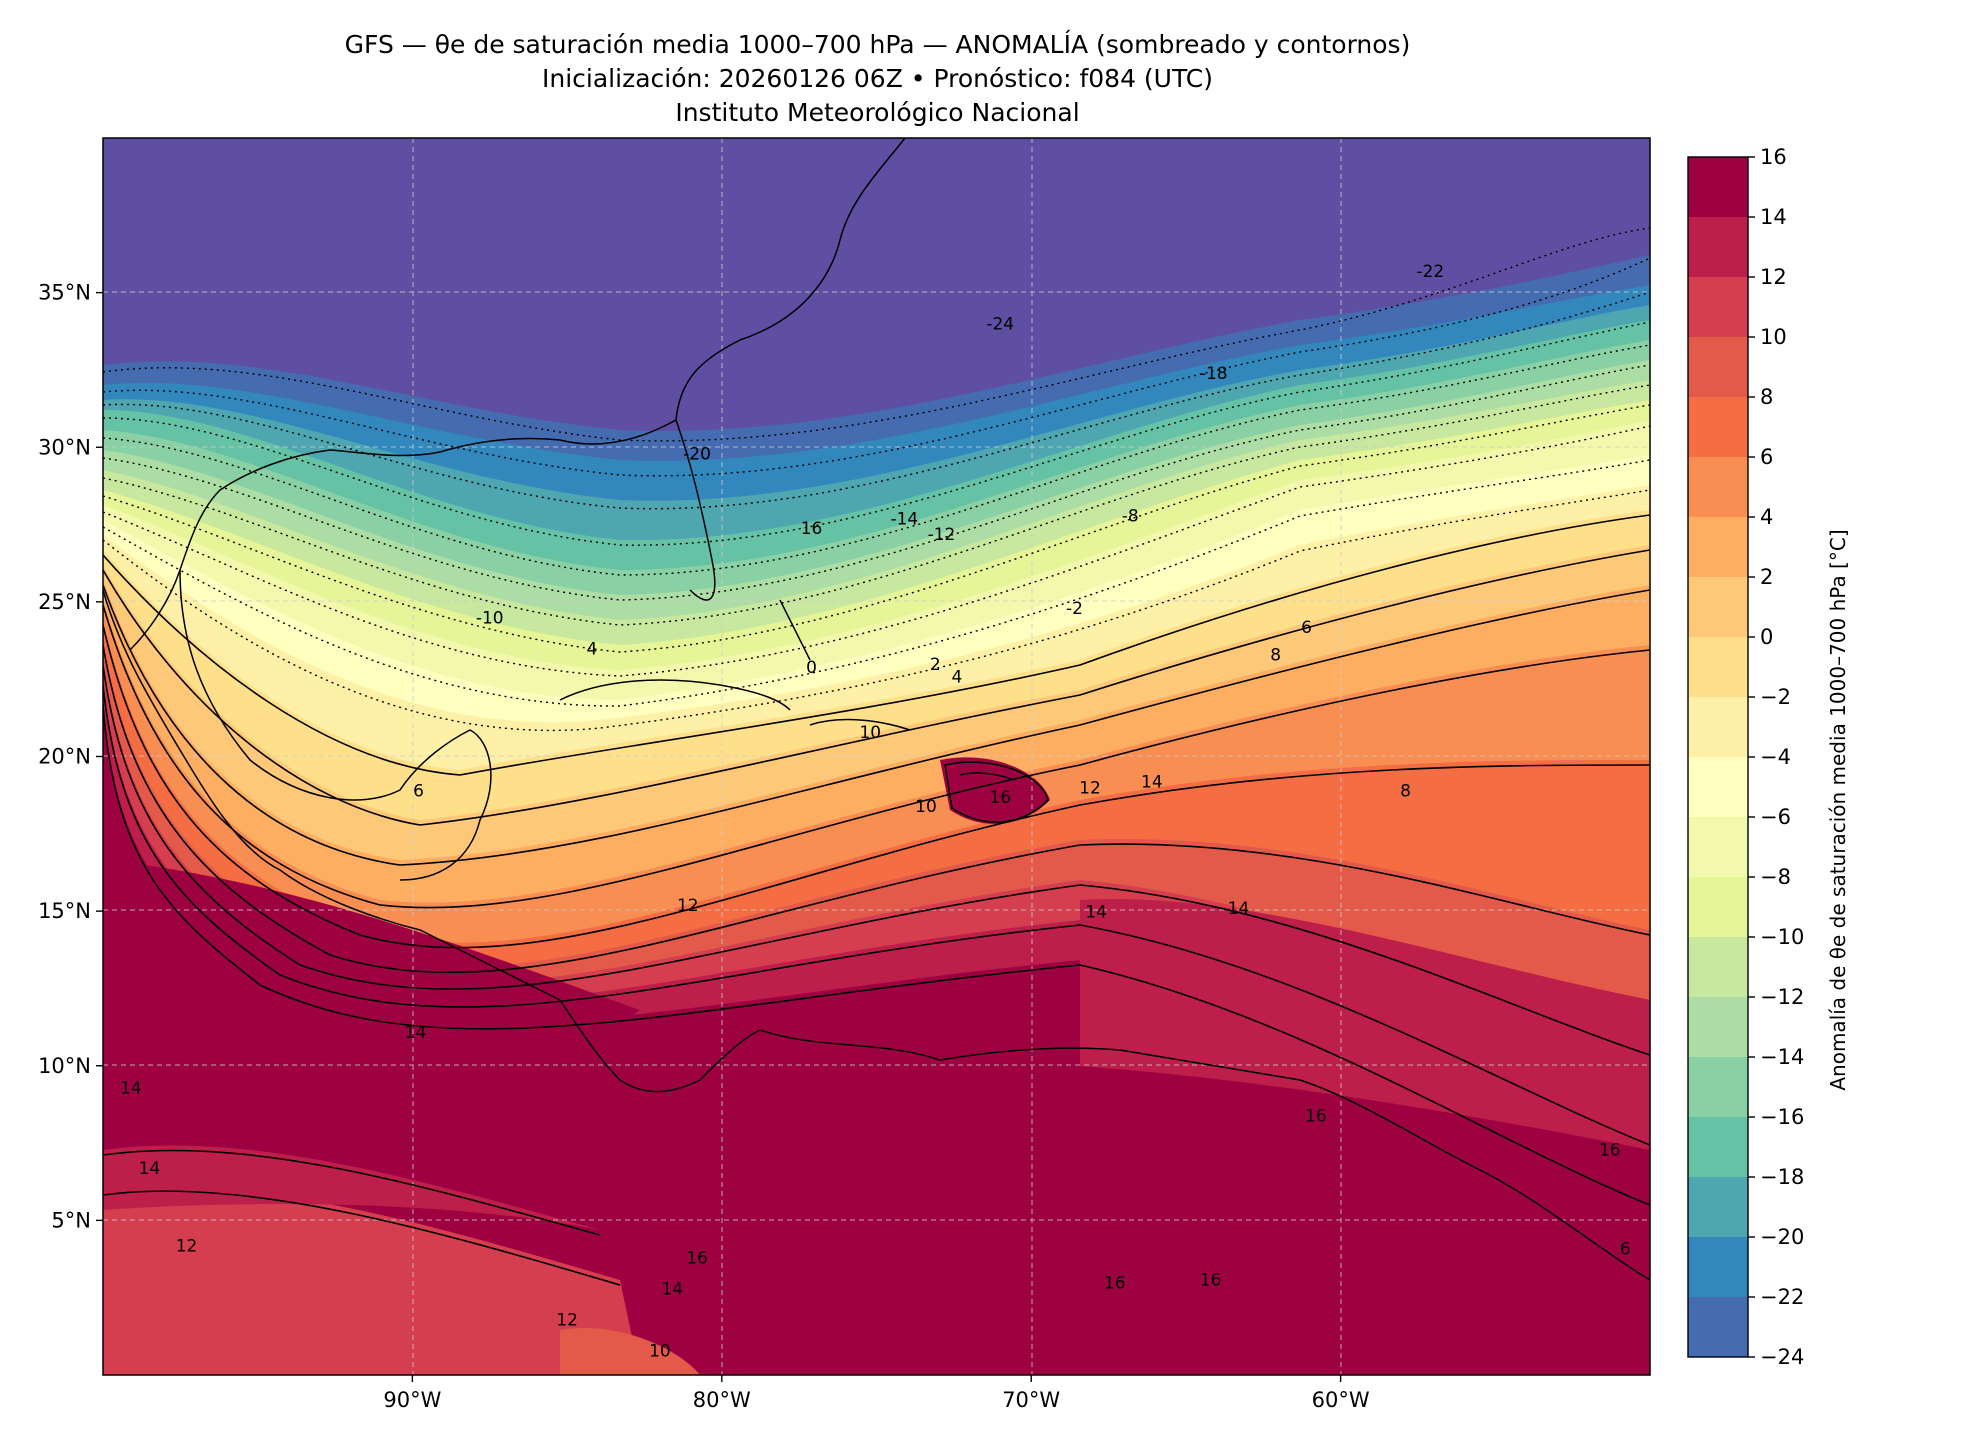  What do you see at coordinates (64, 911) in the screenshot?
I see `lat-tick-label: 15°N` at bounding box center [64, 911].